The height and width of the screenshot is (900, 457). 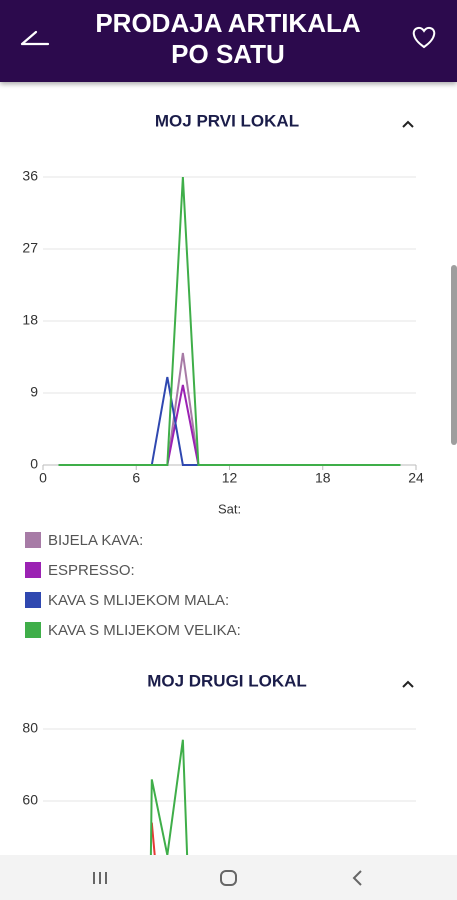 I want to click on nav-icons, so click(x=227, y=878).